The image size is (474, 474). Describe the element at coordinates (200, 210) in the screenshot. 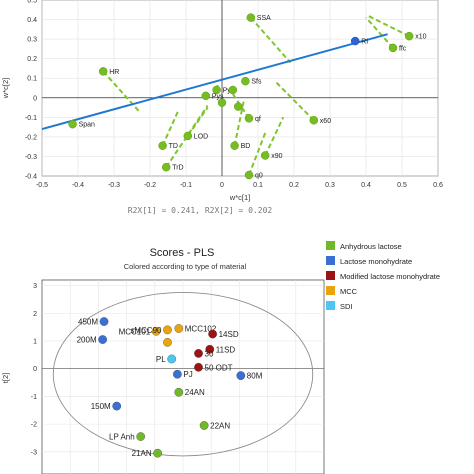

I see `loading-r2x-footer: R2X[1] = 0.241, R2X[2] = 0.202` at that location.